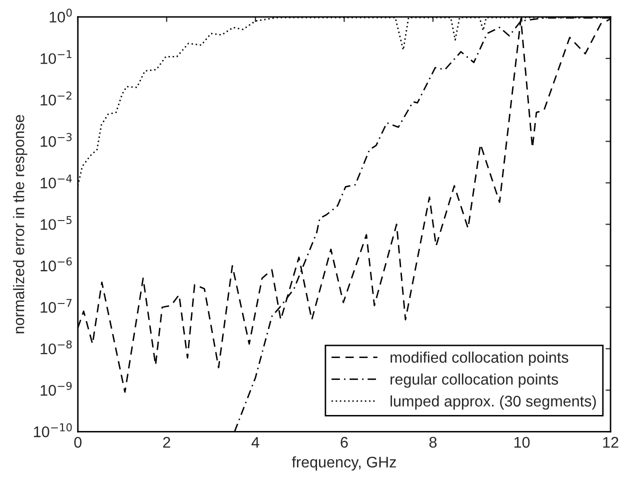  I want to click on x-tick-label: 0, so click(78, 442).